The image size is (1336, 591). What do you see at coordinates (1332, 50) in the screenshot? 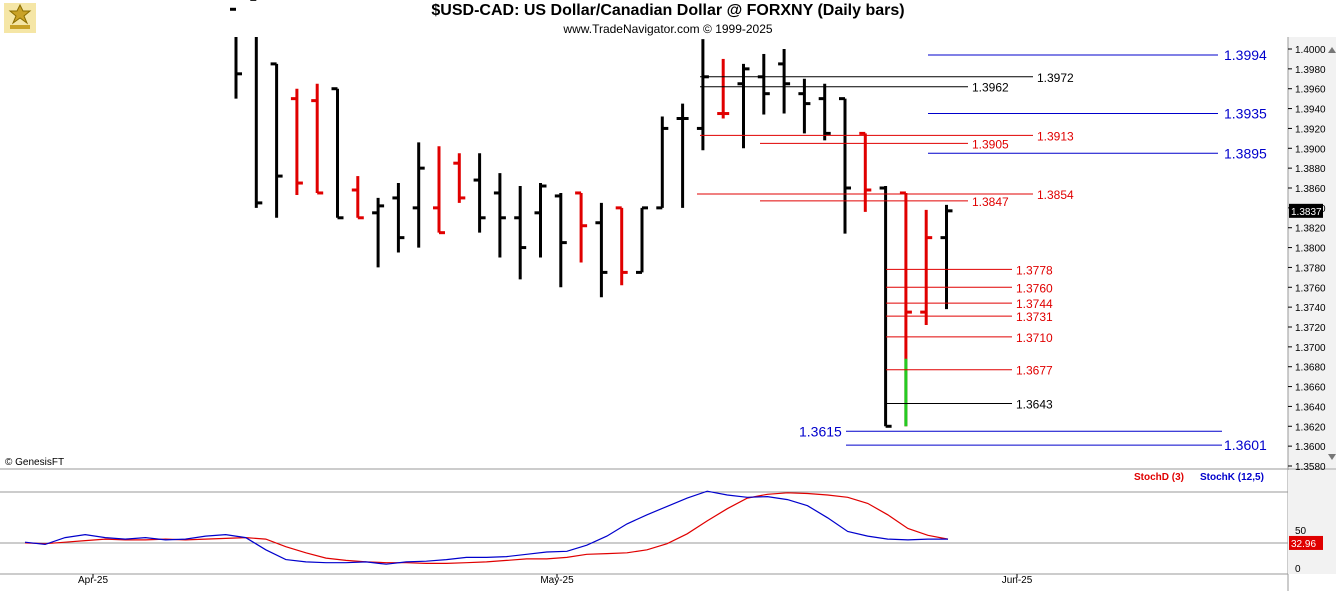
I see `scroll-up-icon` at bounding box center [1332, 50].